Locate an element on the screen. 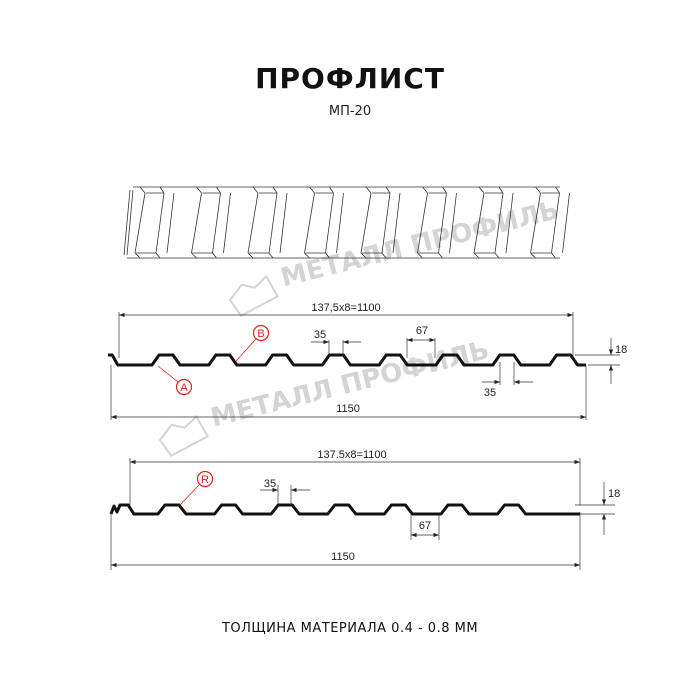 Image resolution: width=700 pixels, height=700 pixels. callout-r: R is located at coordinates (196, 488).